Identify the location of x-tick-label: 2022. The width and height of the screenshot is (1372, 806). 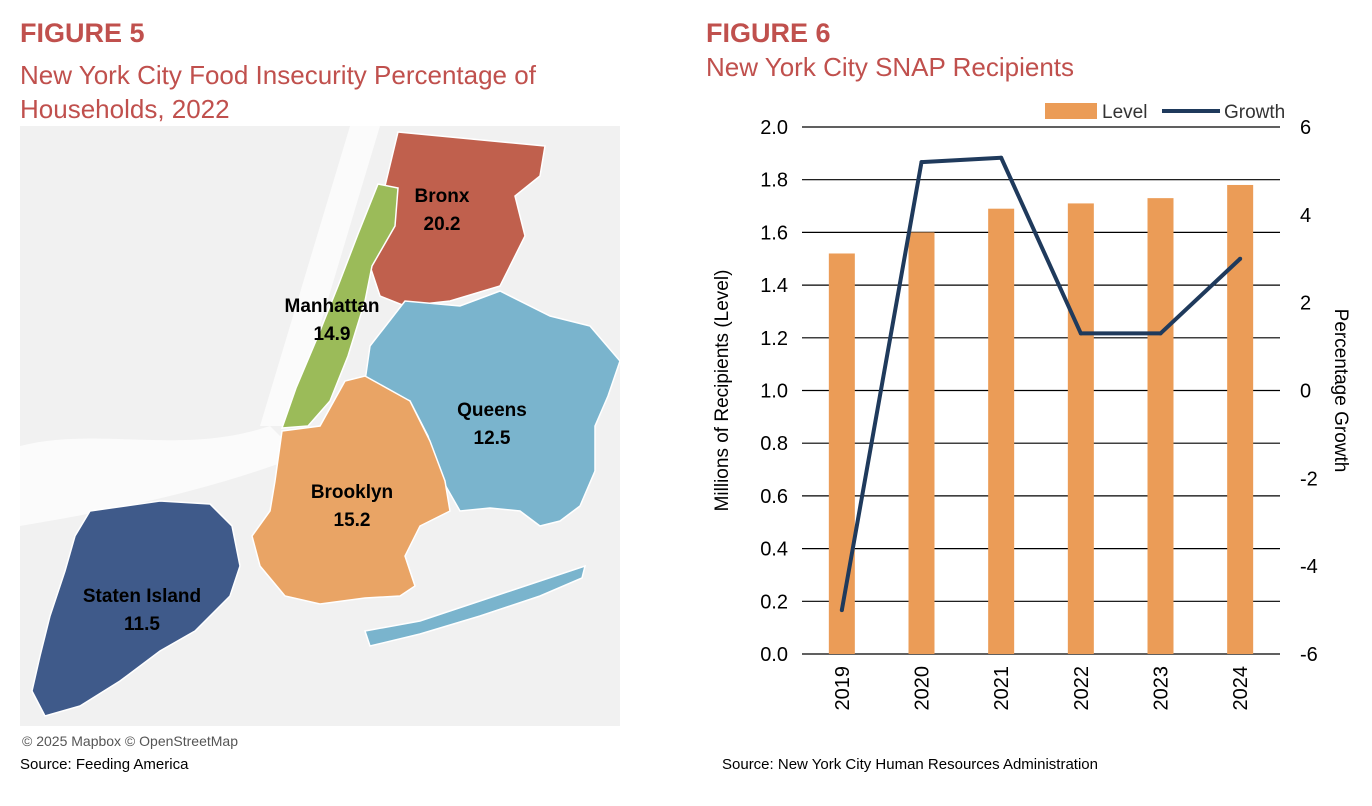
(1082, 688).